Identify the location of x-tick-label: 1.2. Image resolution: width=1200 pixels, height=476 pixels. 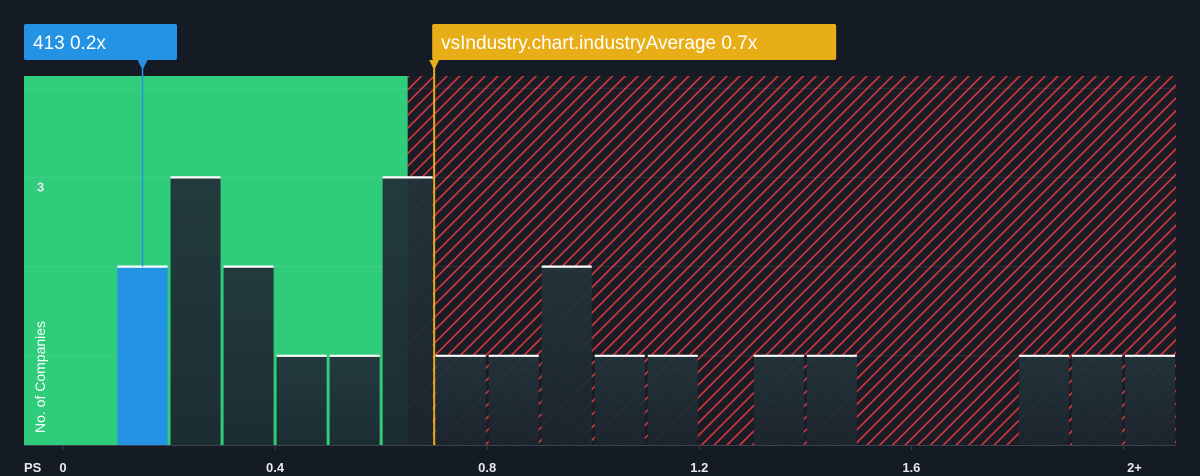
(699, 467).